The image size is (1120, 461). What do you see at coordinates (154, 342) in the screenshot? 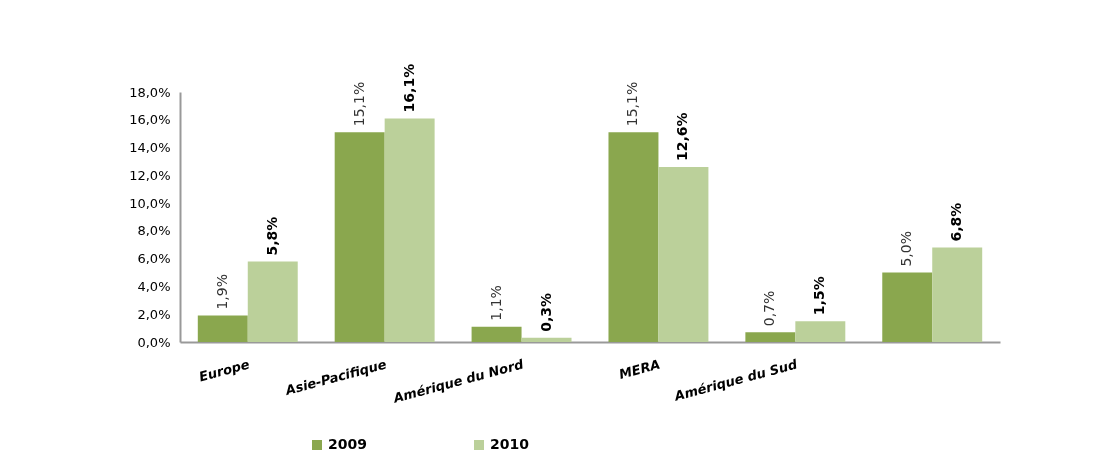
I see `y-tick-label: 0,0%` at bounding box center [154, 342].